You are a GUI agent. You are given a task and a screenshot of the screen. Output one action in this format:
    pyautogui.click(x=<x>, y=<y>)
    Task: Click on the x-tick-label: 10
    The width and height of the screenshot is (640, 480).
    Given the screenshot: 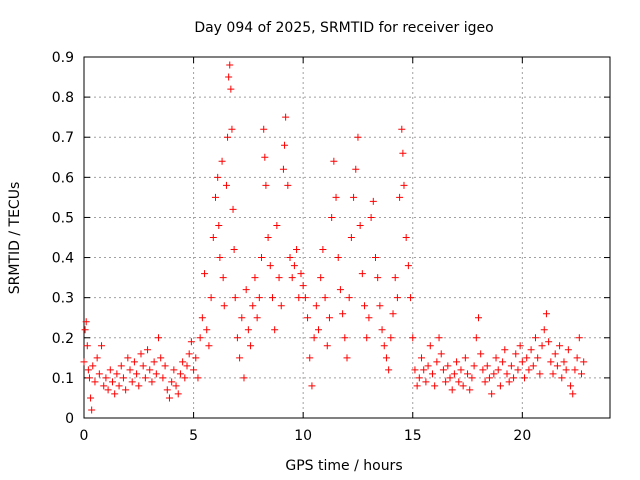 What is the action you would take?
    pyautogui.click(x=303, y=436)
    